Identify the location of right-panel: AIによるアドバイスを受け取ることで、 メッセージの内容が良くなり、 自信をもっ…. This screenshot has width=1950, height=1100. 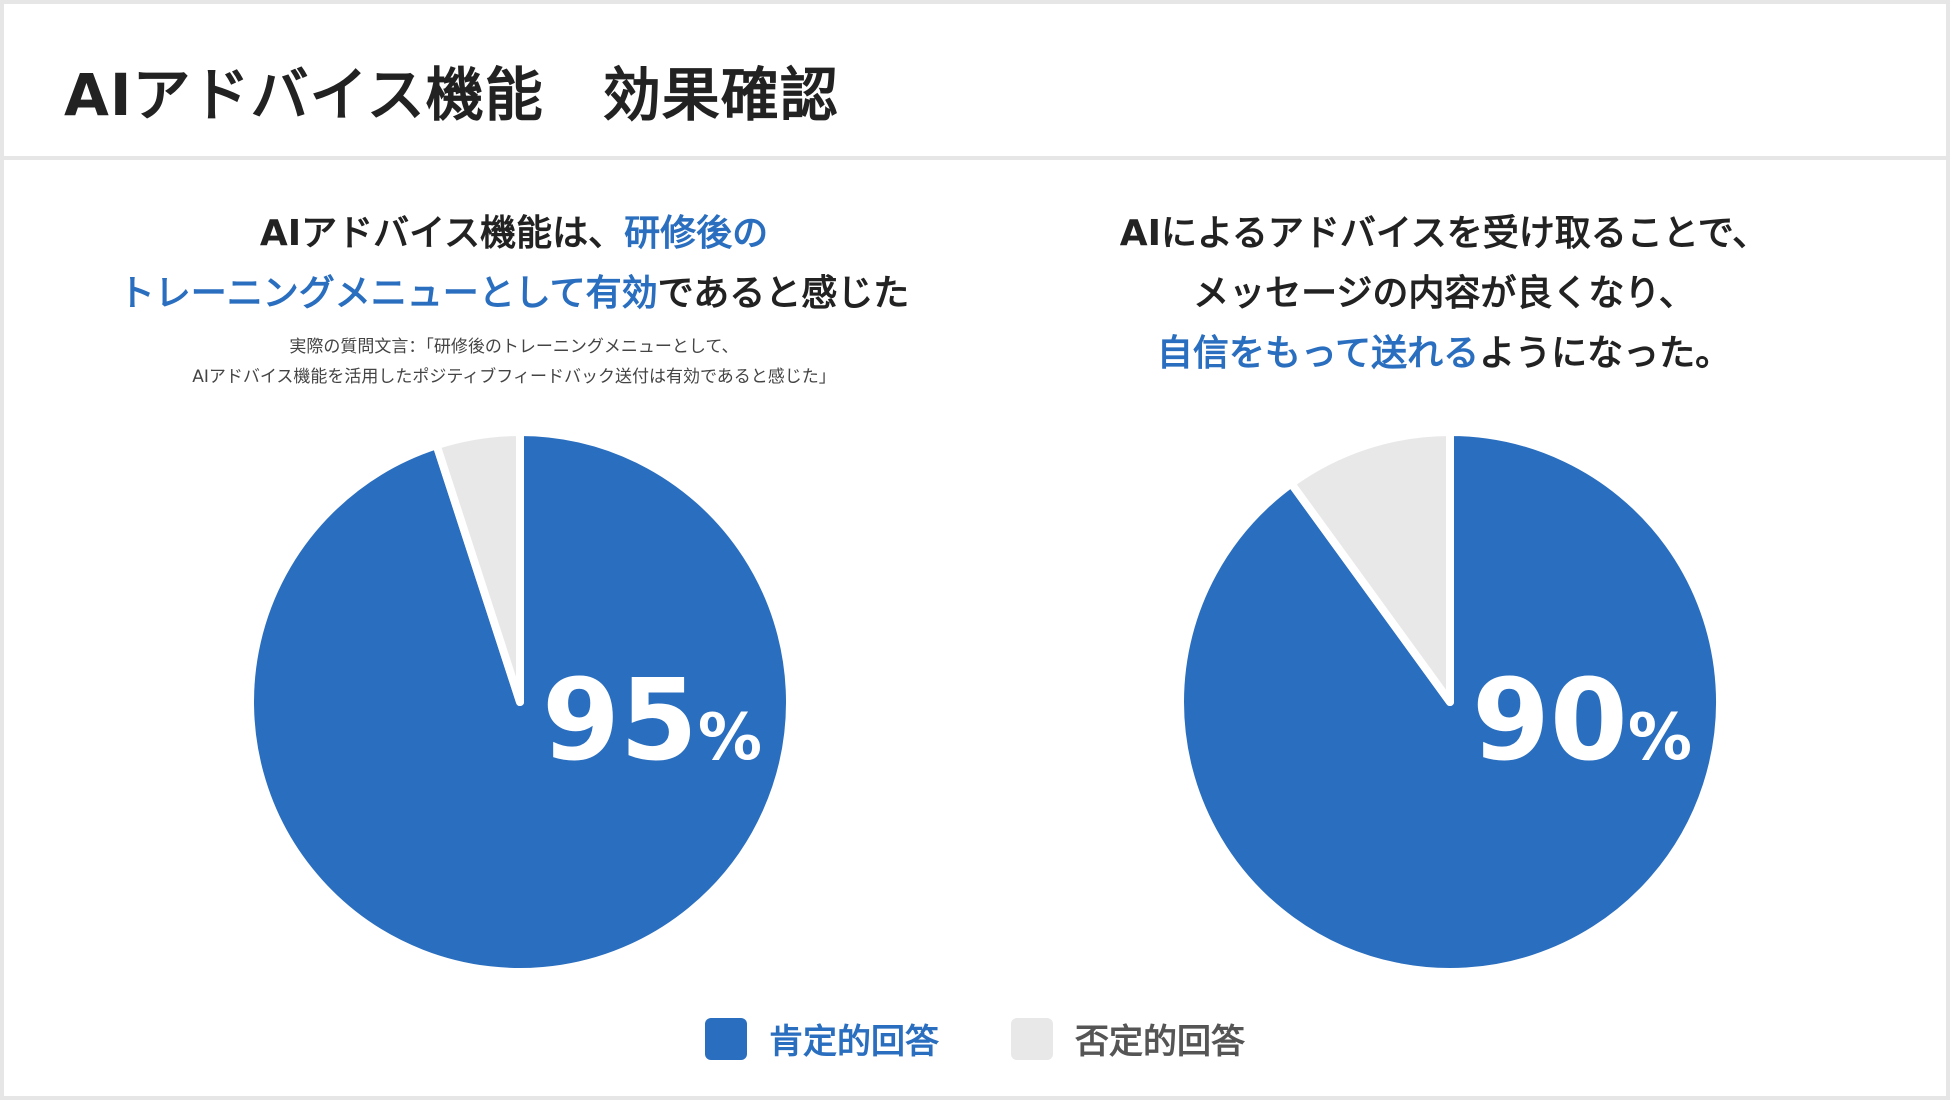
(1444, 294).